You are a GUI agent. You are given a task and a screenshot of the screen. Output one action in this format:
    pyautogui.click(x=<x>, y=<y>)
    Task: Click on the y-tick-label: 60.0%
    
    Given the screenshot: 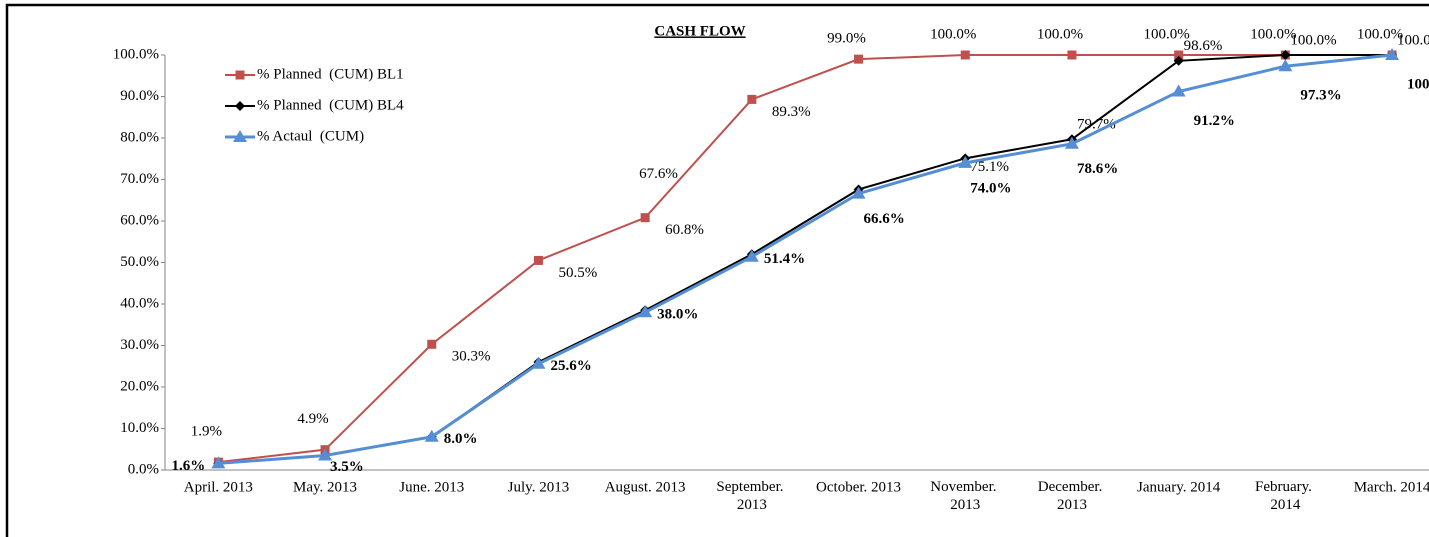 What is the action you would take?
    pyautogui.click(x=139, y=220)
    